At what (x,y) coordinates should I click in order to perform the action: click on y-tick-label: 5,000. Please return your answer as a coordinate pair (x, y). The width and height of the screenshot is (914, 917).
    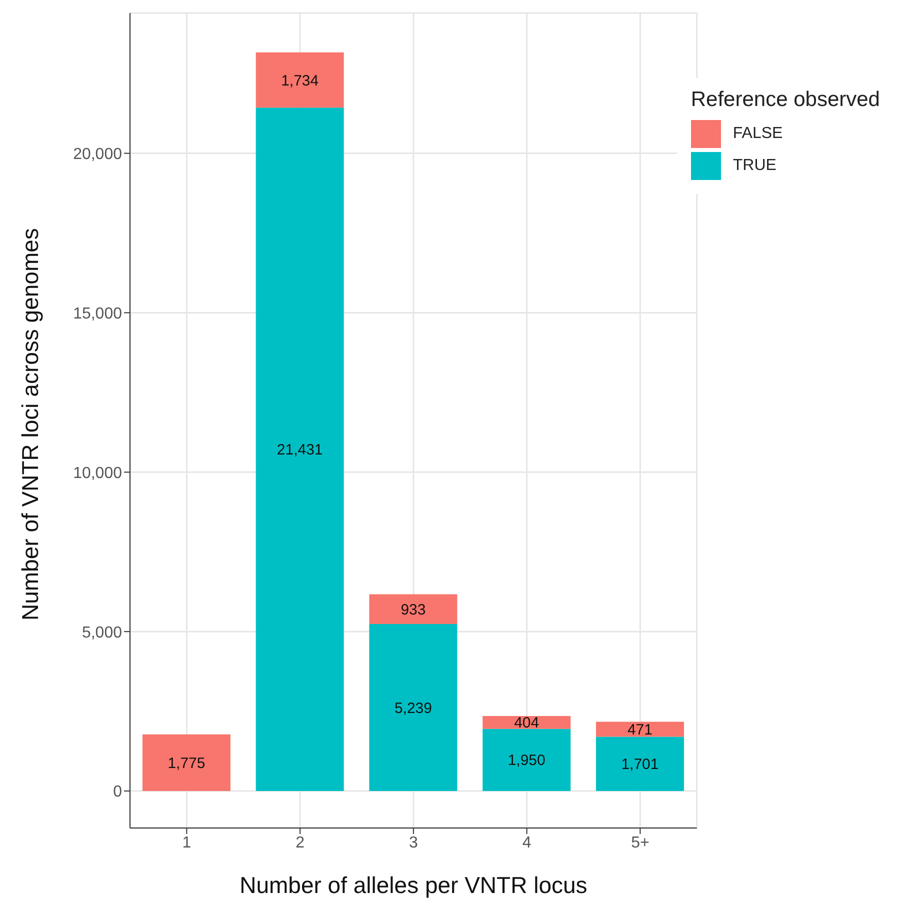
    Looking at the image, I should click on (102, 633).